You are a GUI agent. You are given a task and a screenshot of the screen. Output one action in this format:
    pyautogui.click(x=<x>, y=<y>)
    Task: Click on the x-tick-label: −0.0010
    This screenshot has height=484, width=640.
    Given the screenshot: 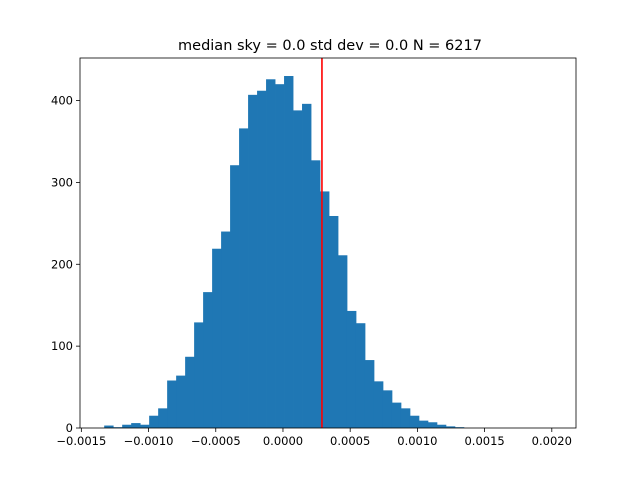 What is the action you would take?
    pyautogui.click(x=149, y=441)
    